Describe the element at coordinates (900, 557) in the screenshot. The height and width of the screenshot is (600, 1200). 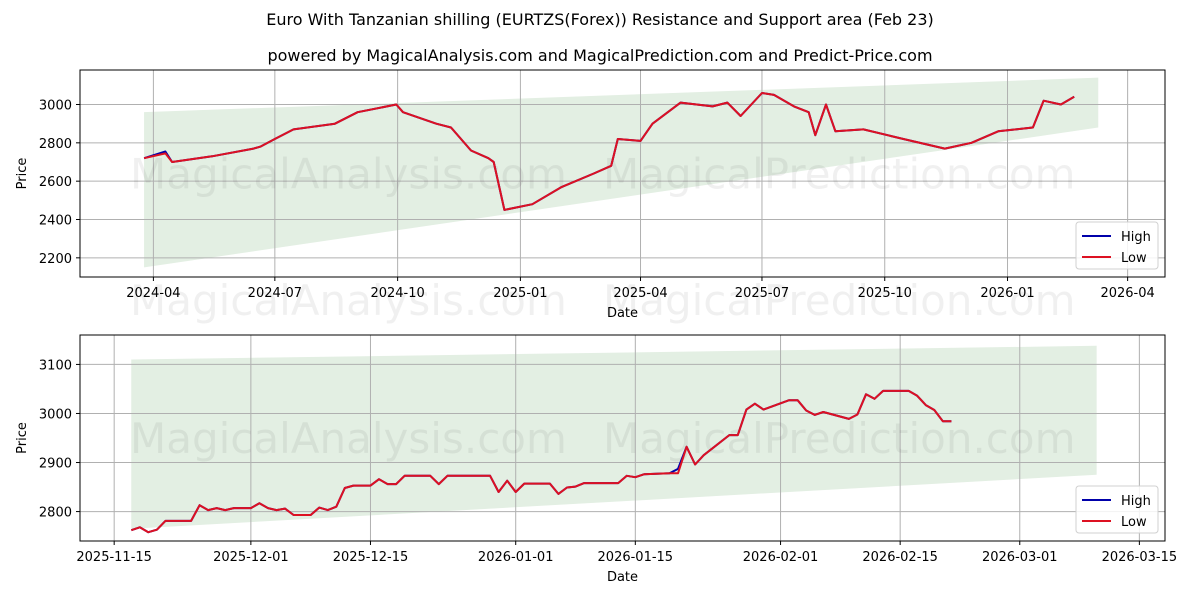
I see `x-tick-label: 2026-02-15` at that location.